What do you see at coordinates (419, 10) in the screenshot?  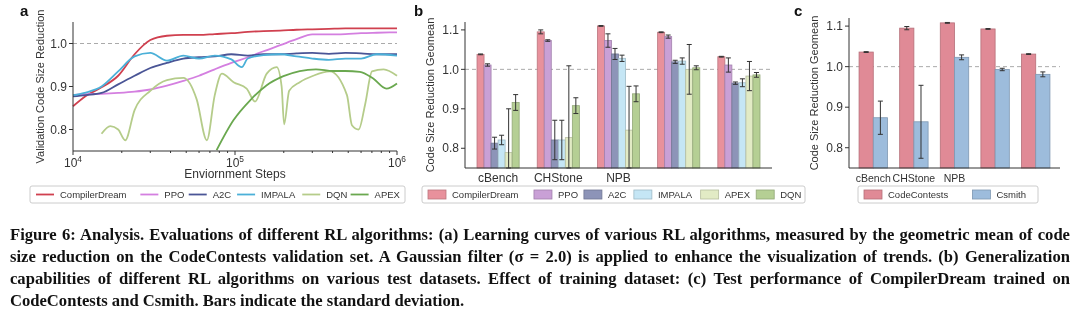 I see `chart-title: b` at bounding box center [419, 10].